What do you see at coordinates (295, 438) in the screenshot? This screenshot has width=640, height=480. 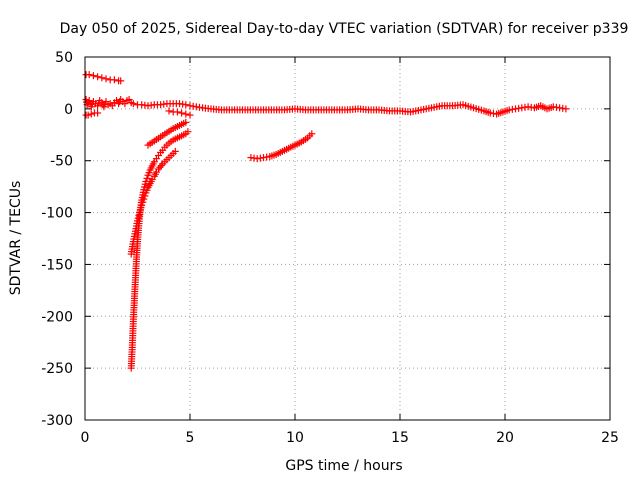 I see `x-tick-label: 10` at bounding box center [295, 438].